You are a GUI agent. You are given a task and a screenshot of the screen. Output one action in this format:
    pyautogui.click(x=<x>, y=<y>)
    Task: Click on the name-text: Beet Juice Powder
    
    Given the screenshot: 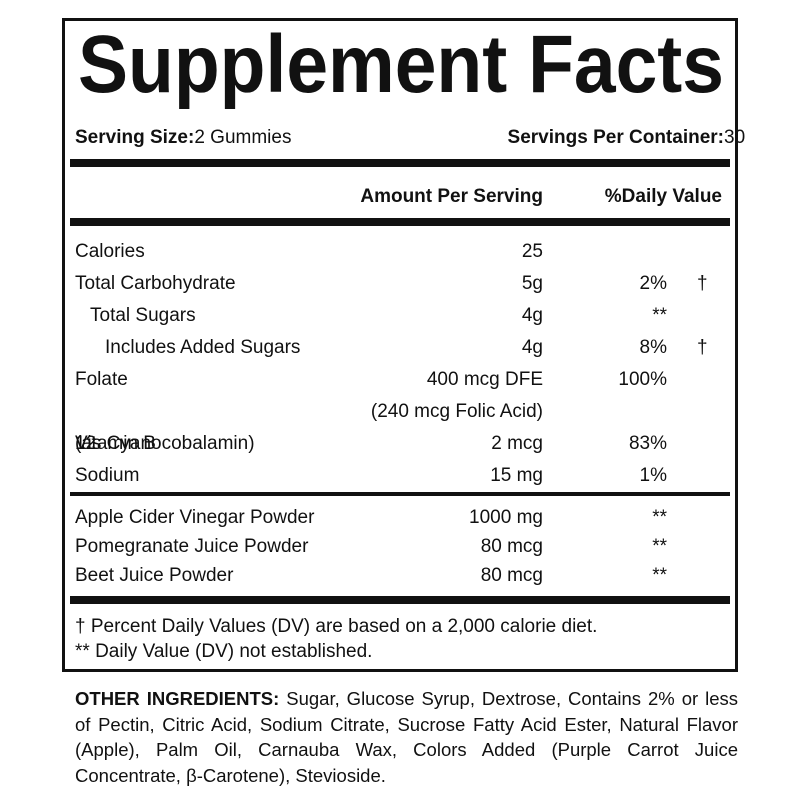 What is the action you would take?
    pyautogui.click(x=154, y=575)
    